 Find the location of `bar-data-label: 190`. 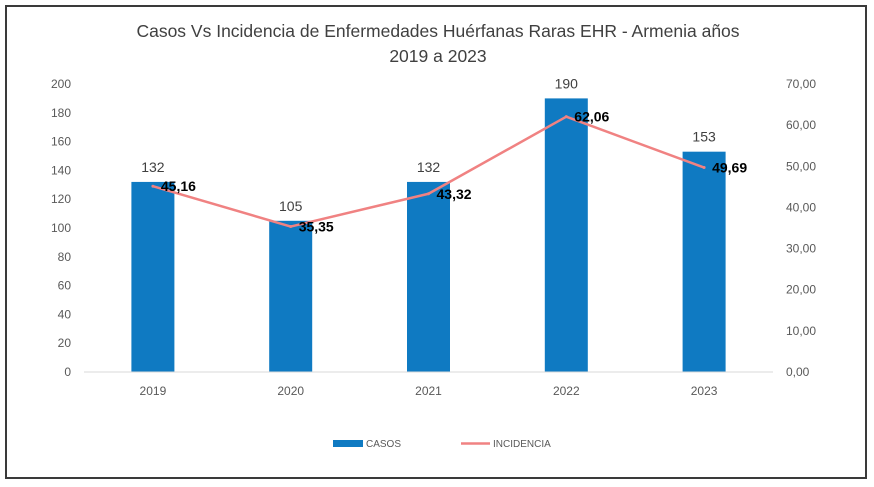

bar-data-label: 190 is located at coordinates (567, 83).